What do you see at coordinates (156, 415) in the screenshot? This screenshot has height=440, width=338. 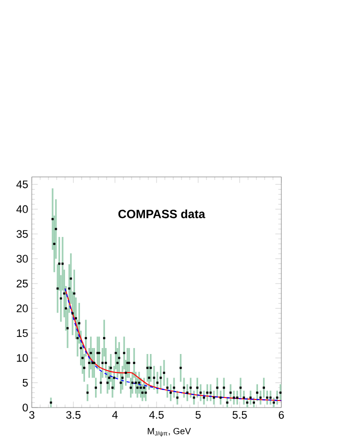 I see `x-tick-label: 4.5` at bounding box center [156, 415].